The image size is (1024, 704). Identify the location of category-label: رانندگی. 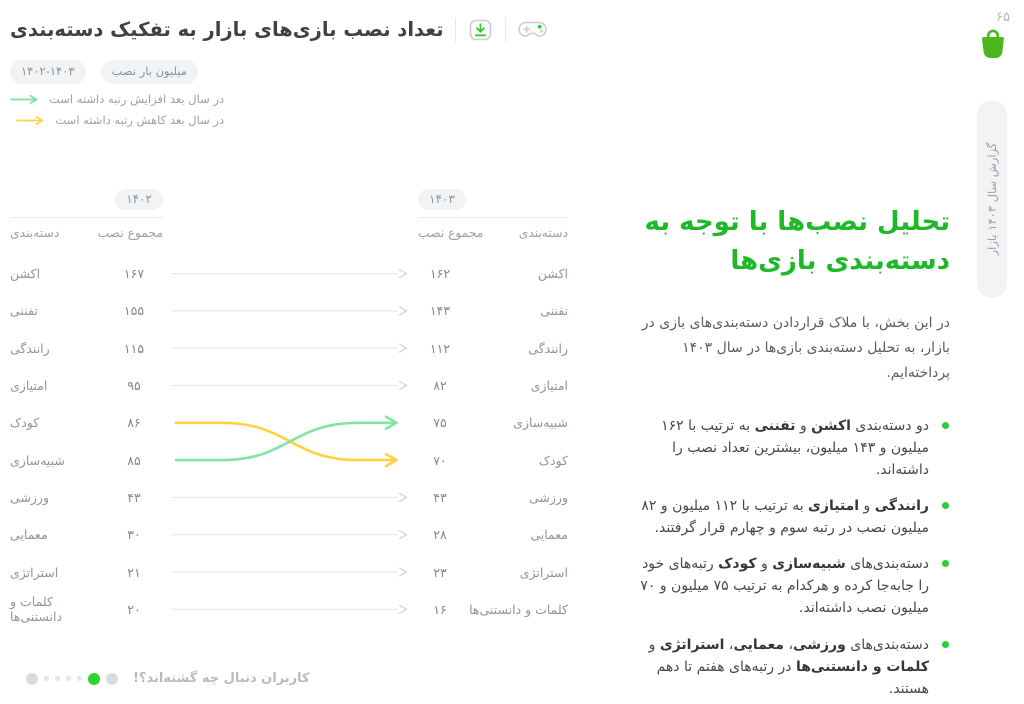
(30, 348).